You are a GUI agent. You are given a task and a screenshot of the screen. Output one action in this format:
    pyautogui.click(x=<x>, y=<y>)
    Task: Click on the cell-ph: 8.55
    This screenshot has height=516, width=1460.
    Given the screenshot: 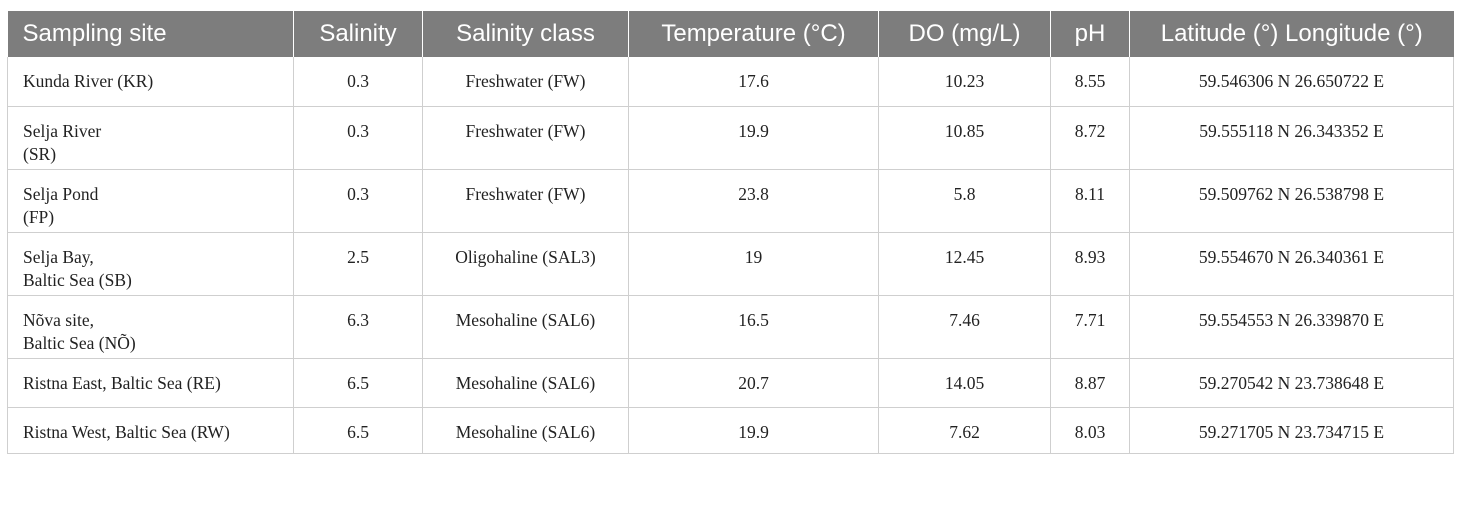 What is the action you would take?
    pyautogui.click(x=1090, y=82)
    